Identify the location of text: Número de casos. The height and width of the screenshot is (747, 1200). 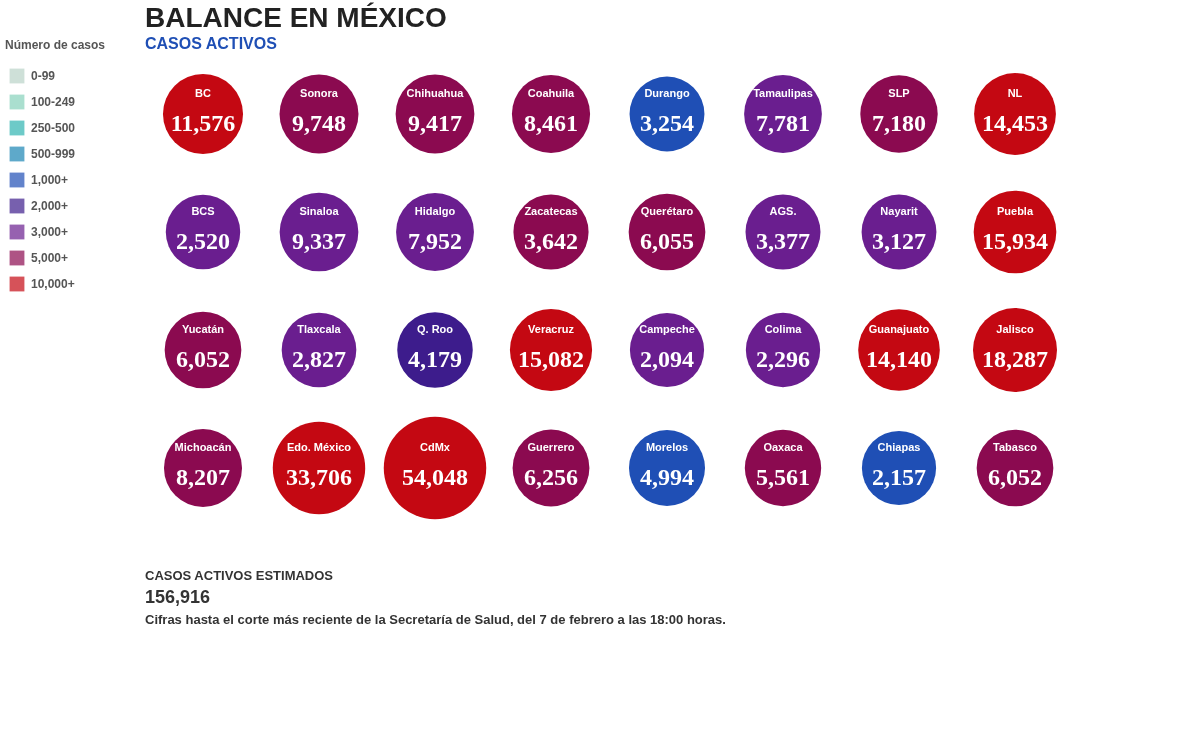
(55, 45).